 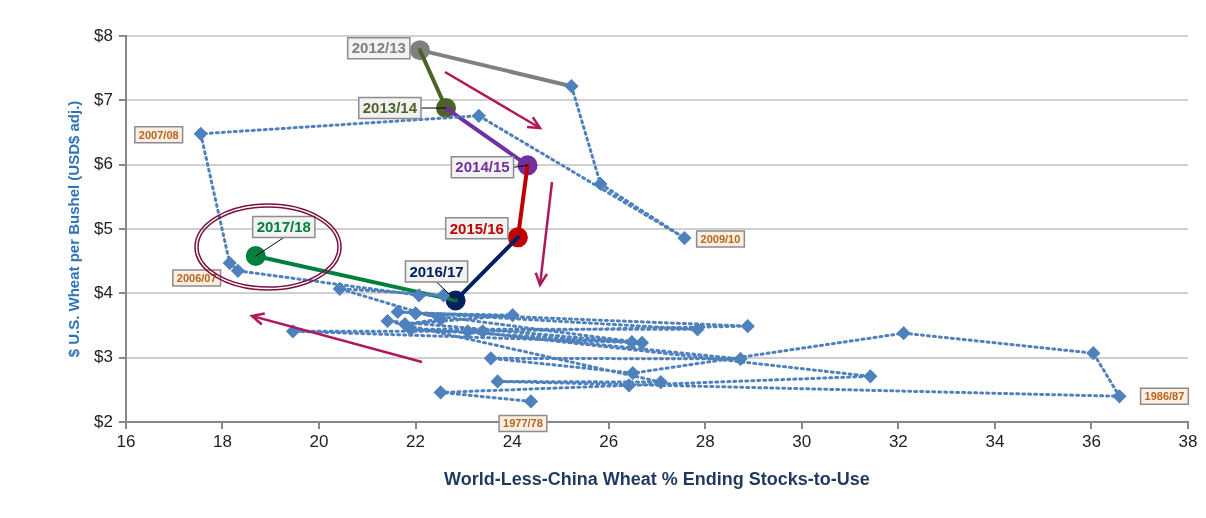 I want to click on x-tick-label: 30, so click(x=802, y=441).